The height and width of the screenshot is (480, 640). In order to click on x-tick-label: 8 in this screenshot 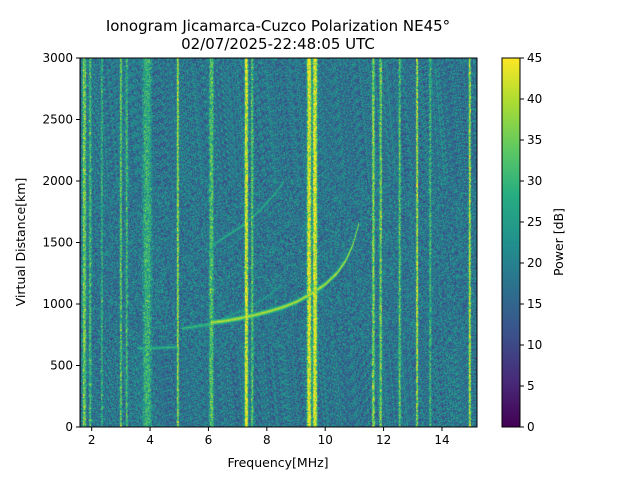, I will do `click(267, 440)`.